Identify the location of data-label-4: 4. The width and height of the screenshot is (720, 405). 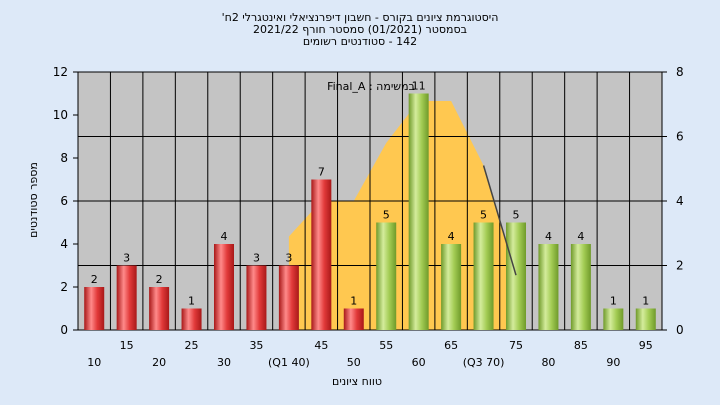
(224, 236).